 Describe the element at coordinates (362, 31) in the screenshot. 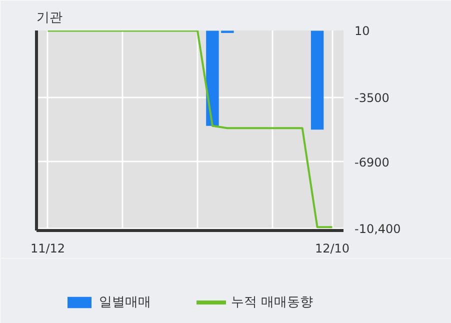

I see `y-tick-label: 10` at that location.